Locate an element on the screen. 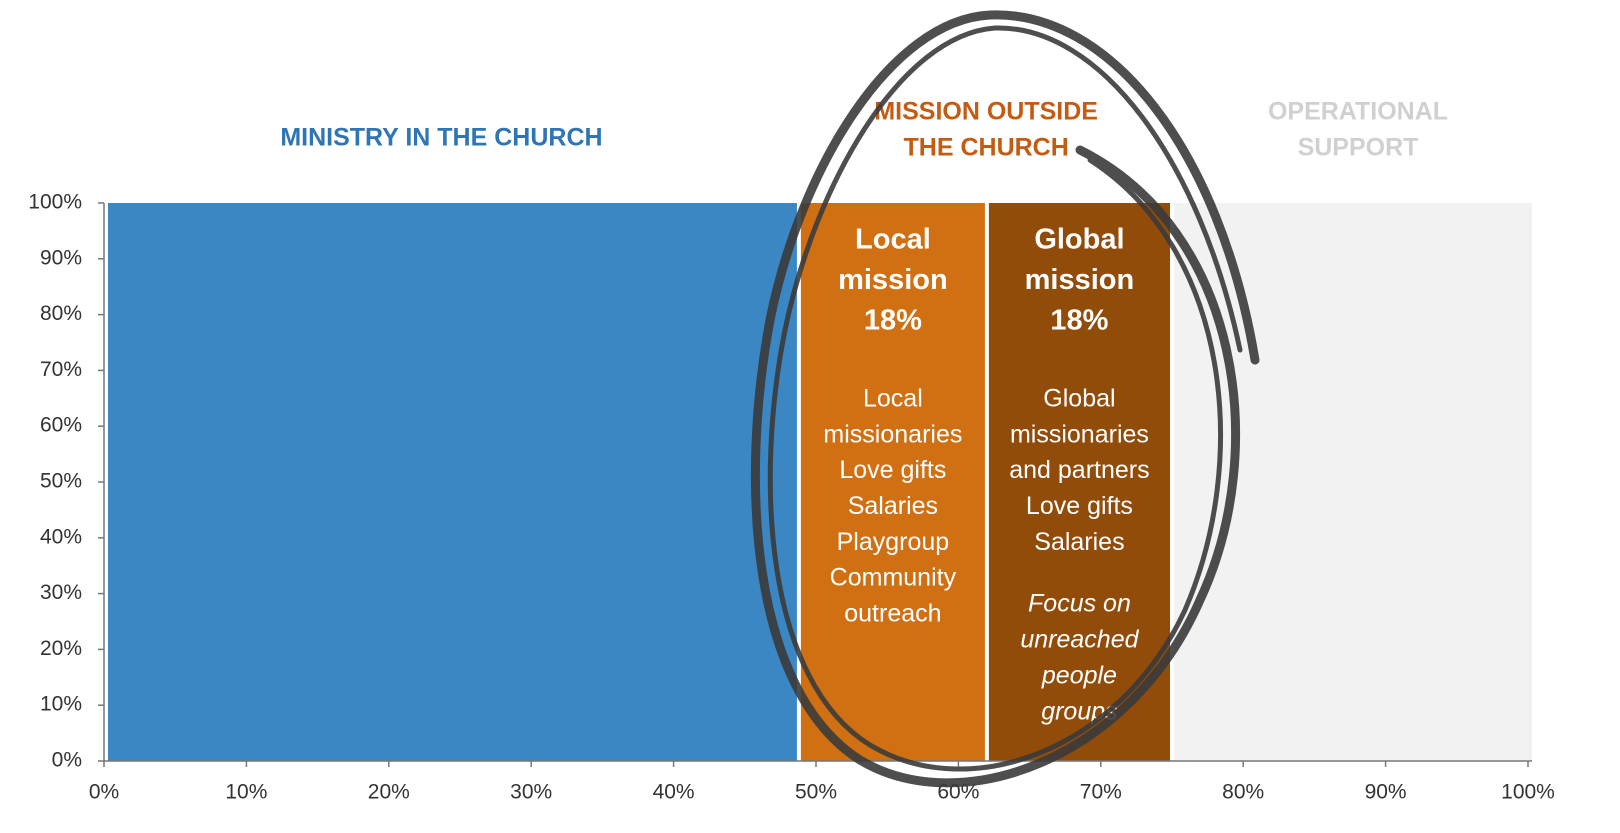  x-tick-label: 80% is located at coordinates (1243, 792).